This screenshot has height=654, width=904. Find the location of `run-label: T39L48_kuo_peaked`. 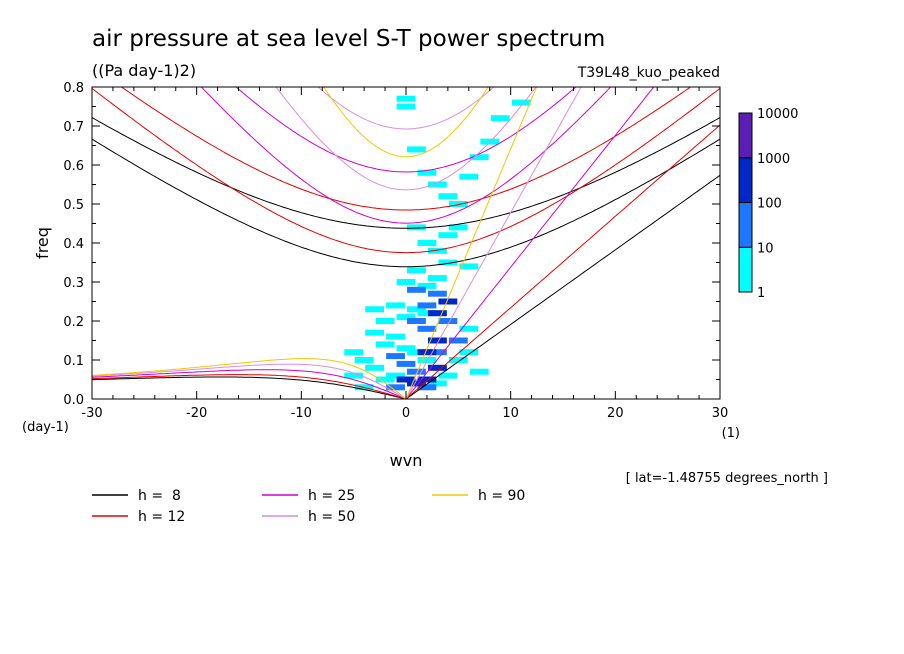

run-label: T39L48_kuo_peaked is located at coordinates (648, 73).